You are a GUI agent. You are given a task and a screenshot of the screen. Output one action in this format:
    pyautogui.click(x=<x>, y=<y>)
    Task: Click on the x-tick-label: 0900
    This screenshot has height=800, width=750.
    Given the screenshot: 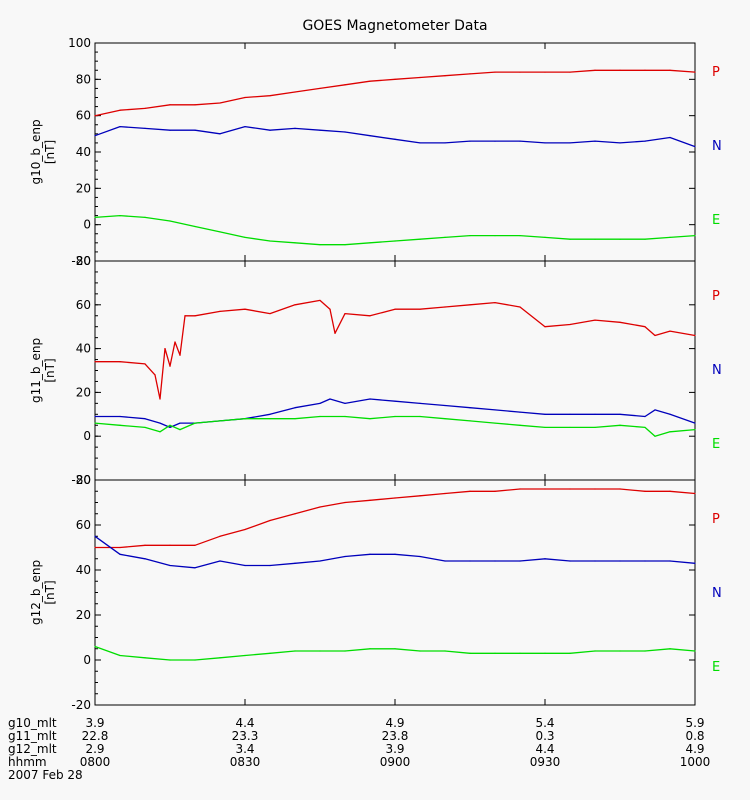 What is the action you would take?
    pyautogui.click(x=395, y=762)
    